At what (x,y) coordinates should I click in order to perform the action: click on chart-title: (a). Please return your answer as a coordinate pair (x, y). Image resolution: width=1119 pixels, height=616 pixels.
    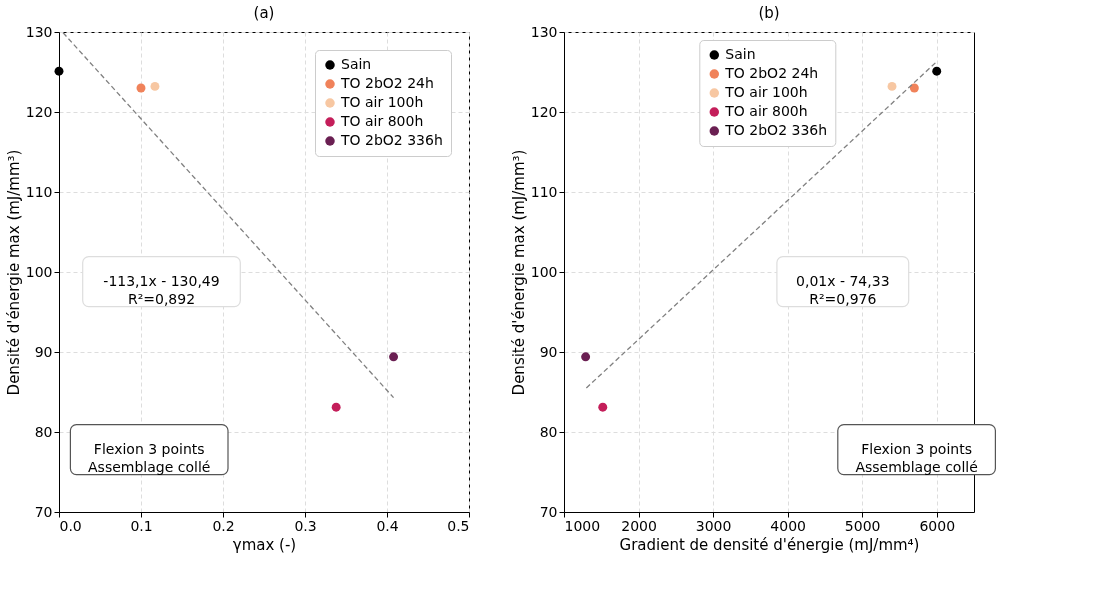
    Looking at the image, I should click on (264, 13).